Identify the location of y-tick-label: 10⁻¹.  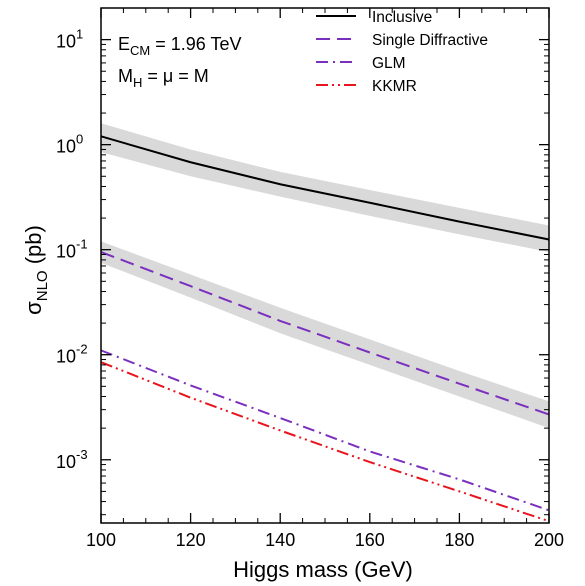
(72, 249).